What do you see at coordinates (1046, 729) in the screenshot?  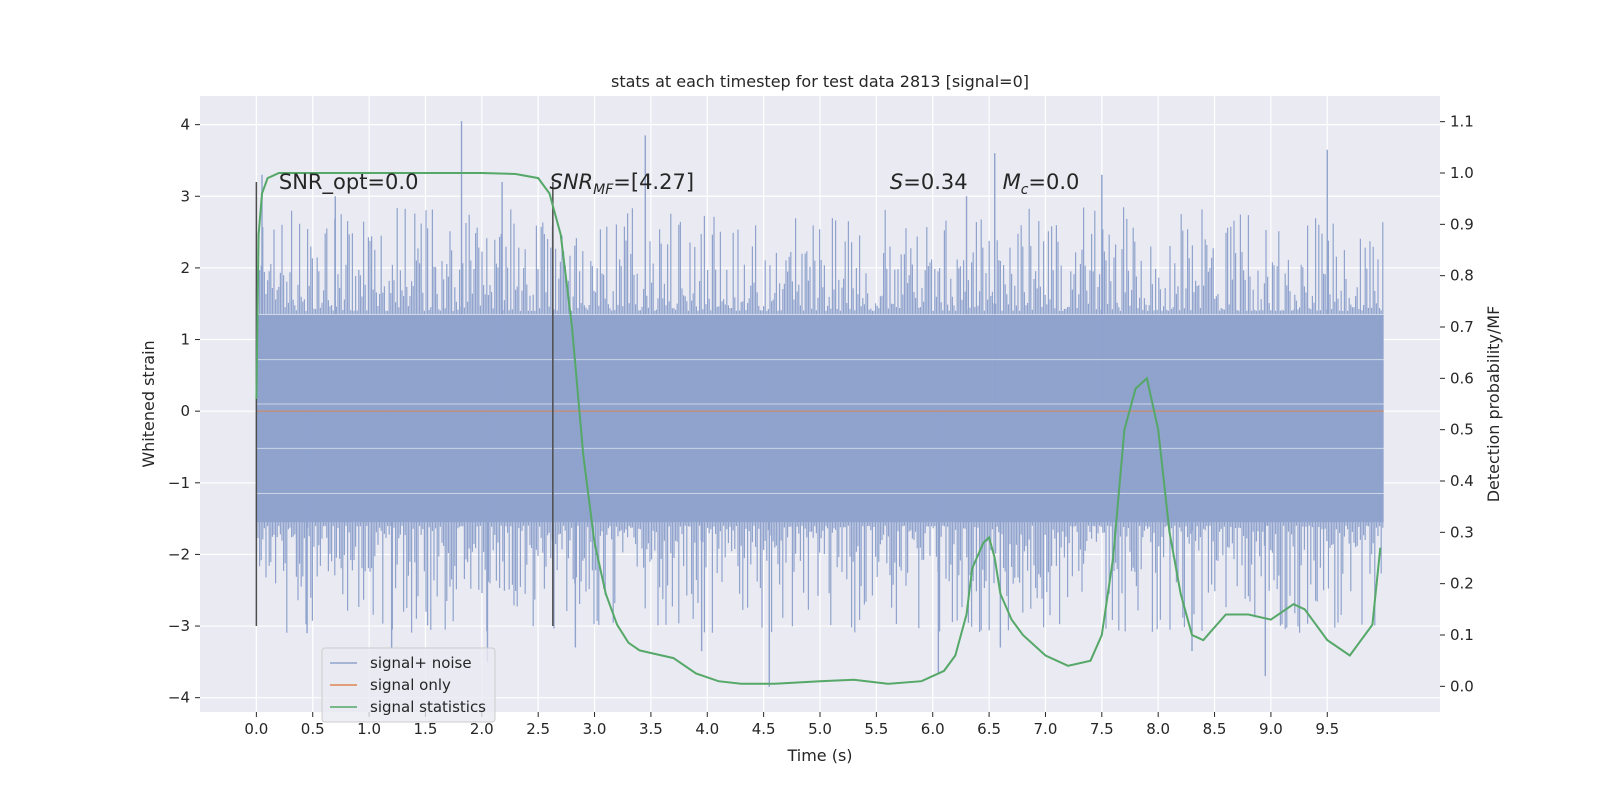 I see `x-tick-label: 7.0` at bounding box center [1046, 729].